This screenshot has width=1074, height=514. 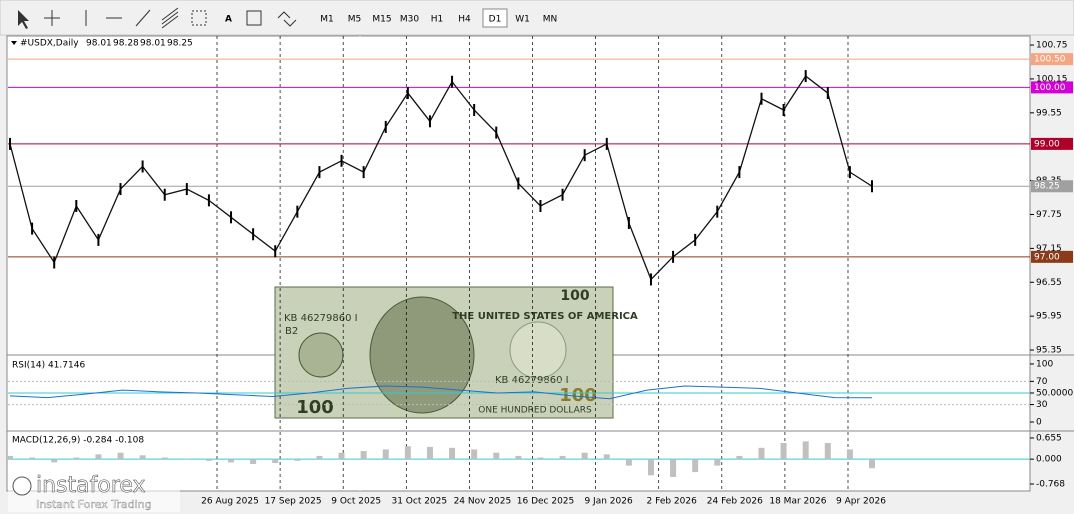 I want to click on seal, so click(x=321, y=355).